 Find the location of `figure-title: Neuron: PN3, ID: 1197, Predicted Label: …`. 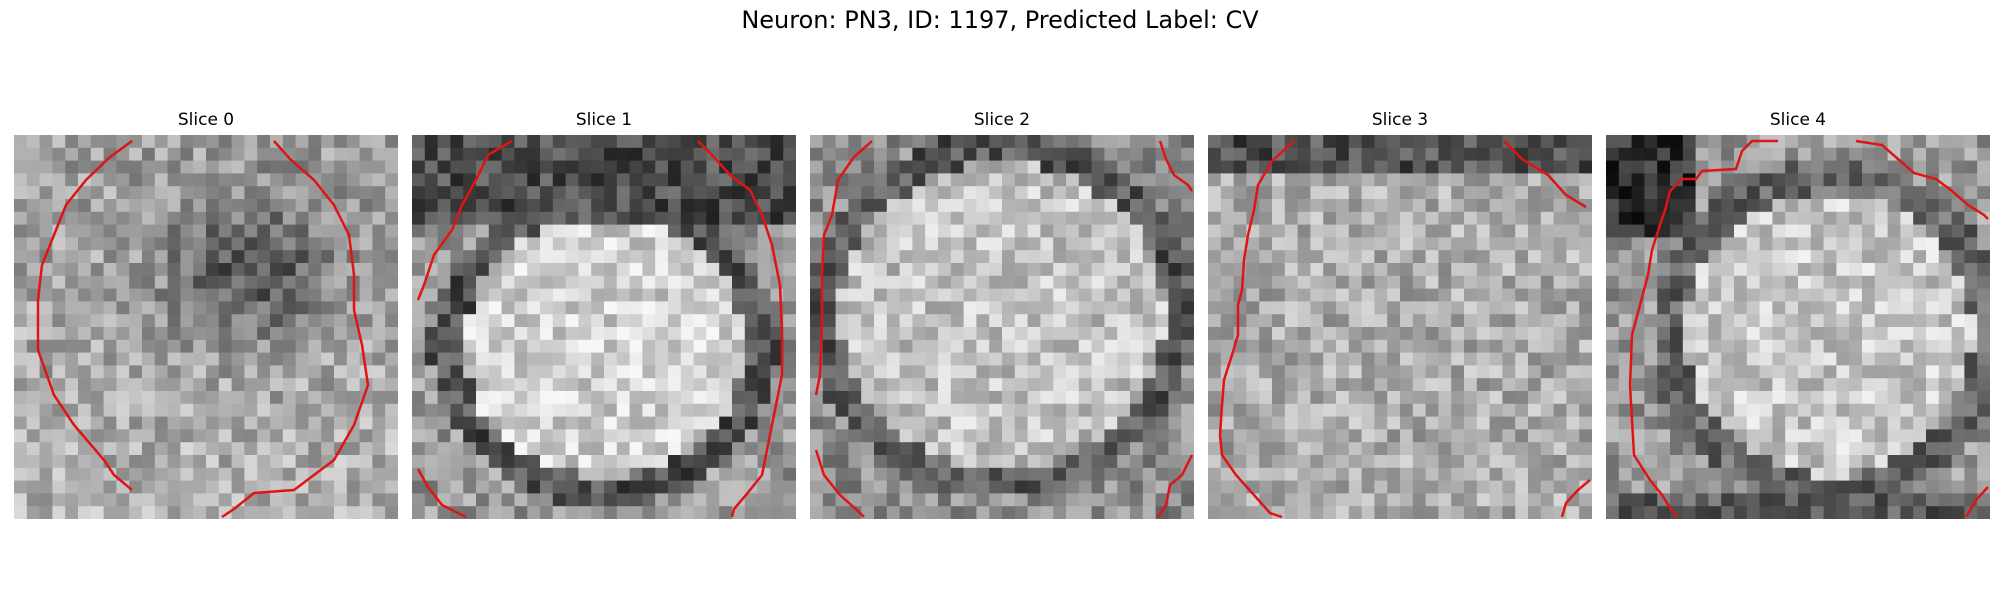

figure-title: Neuron: PN3, ID: 1197, Predicted Label: … is located at coordinates (1000, 20).